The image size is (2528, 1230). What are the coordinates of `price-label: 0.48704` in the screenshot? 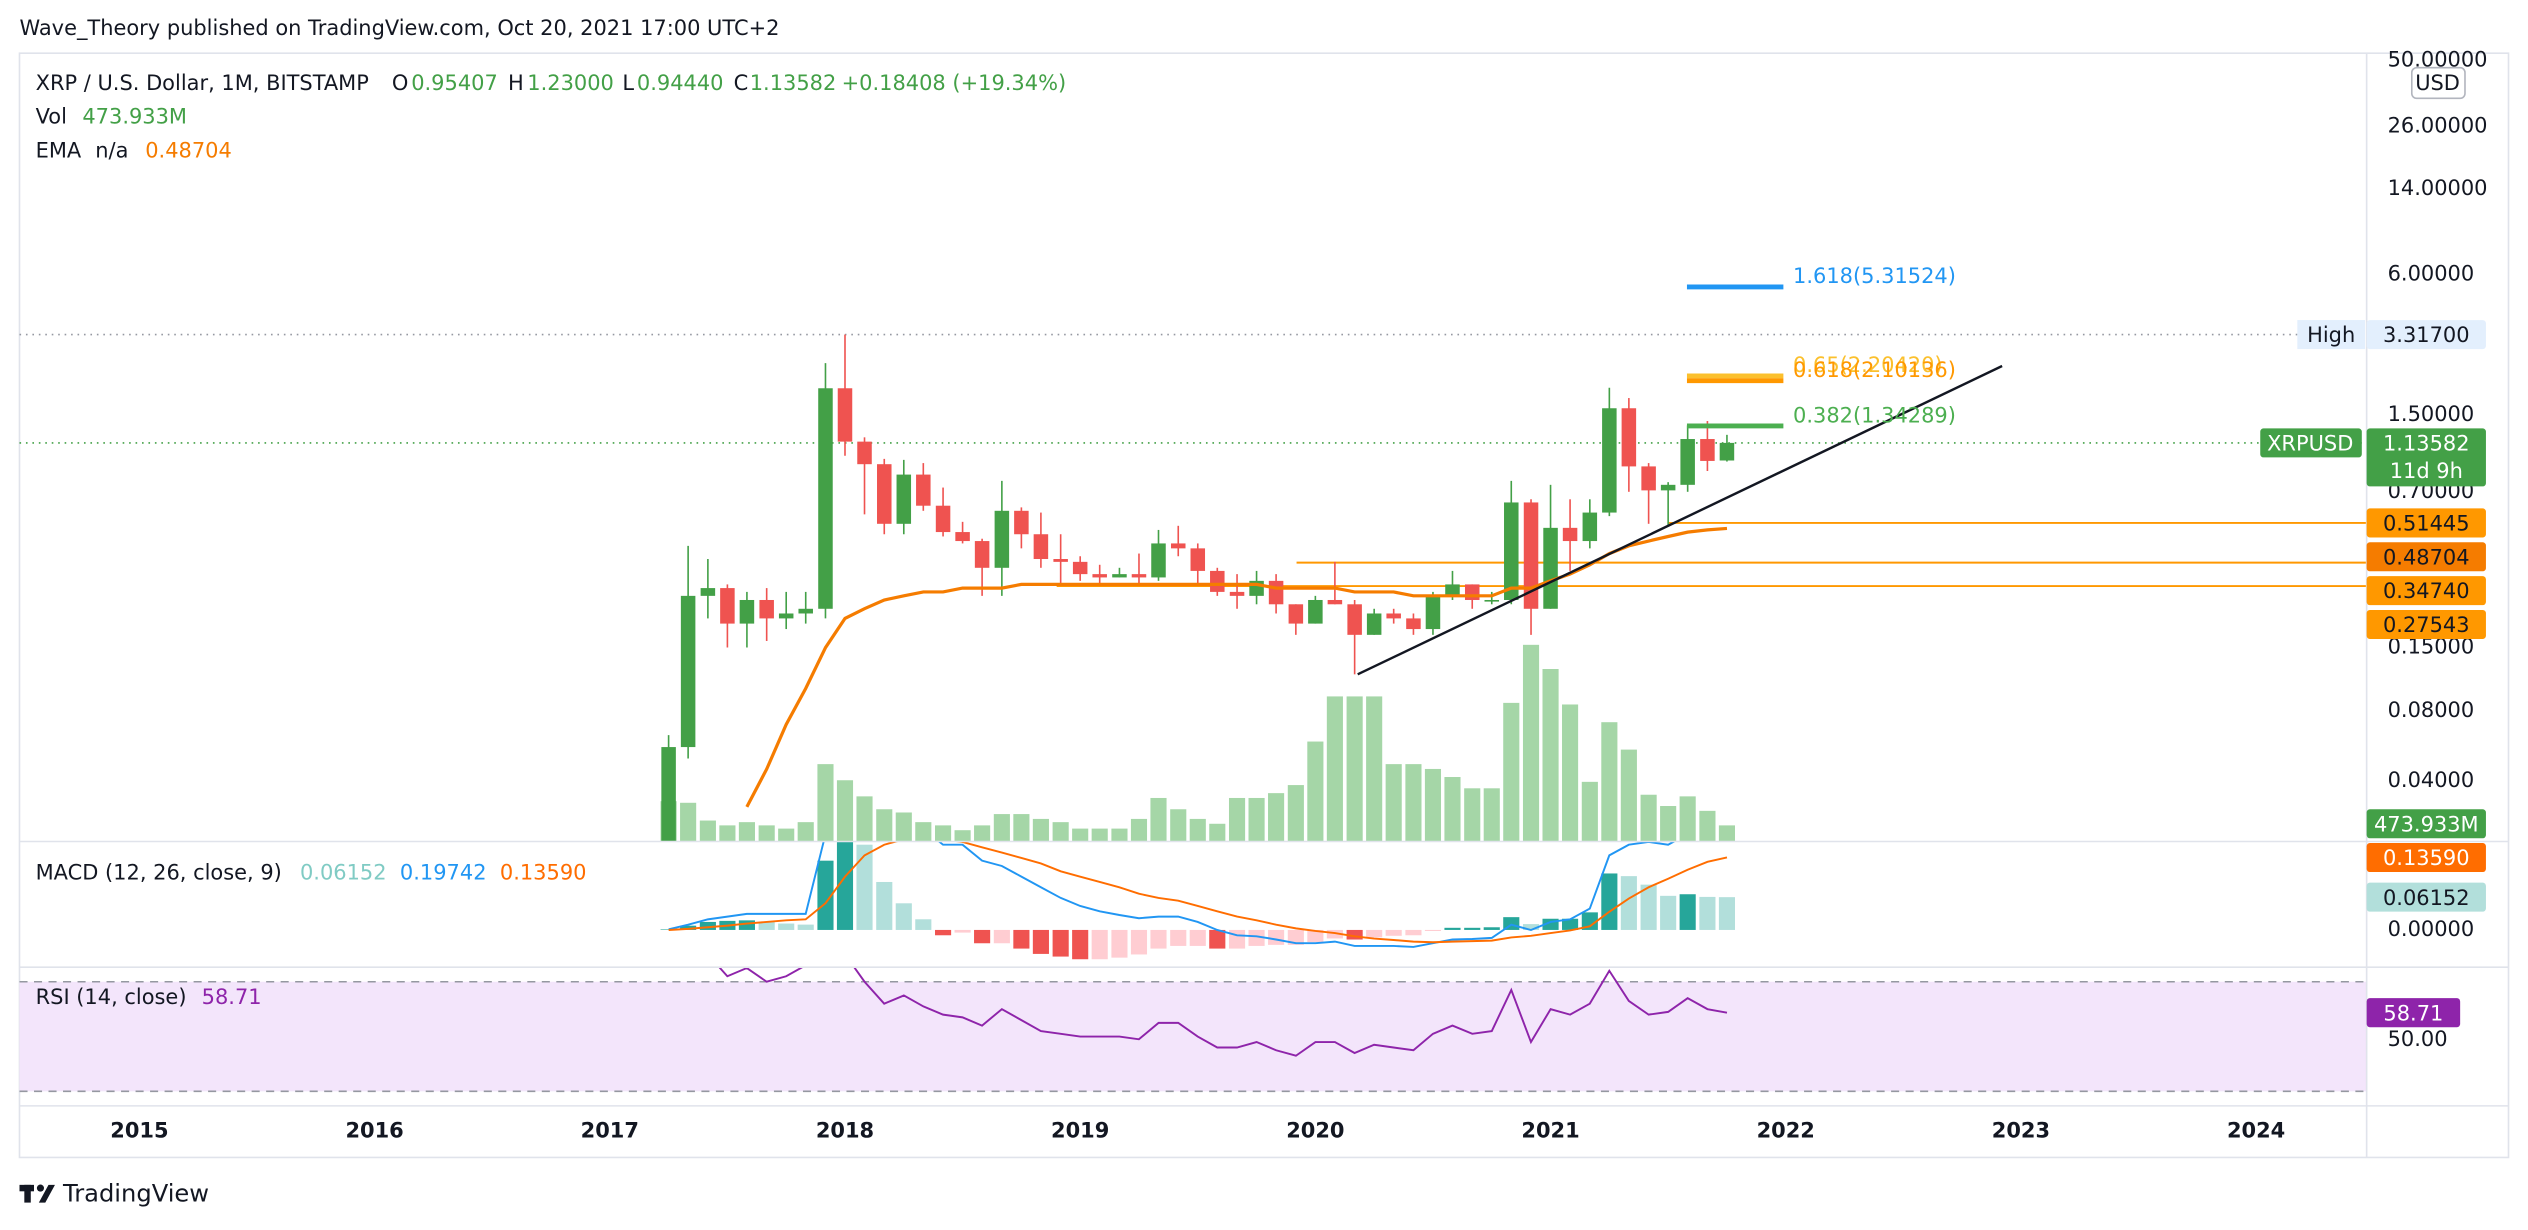 It's located at (2426, 557).